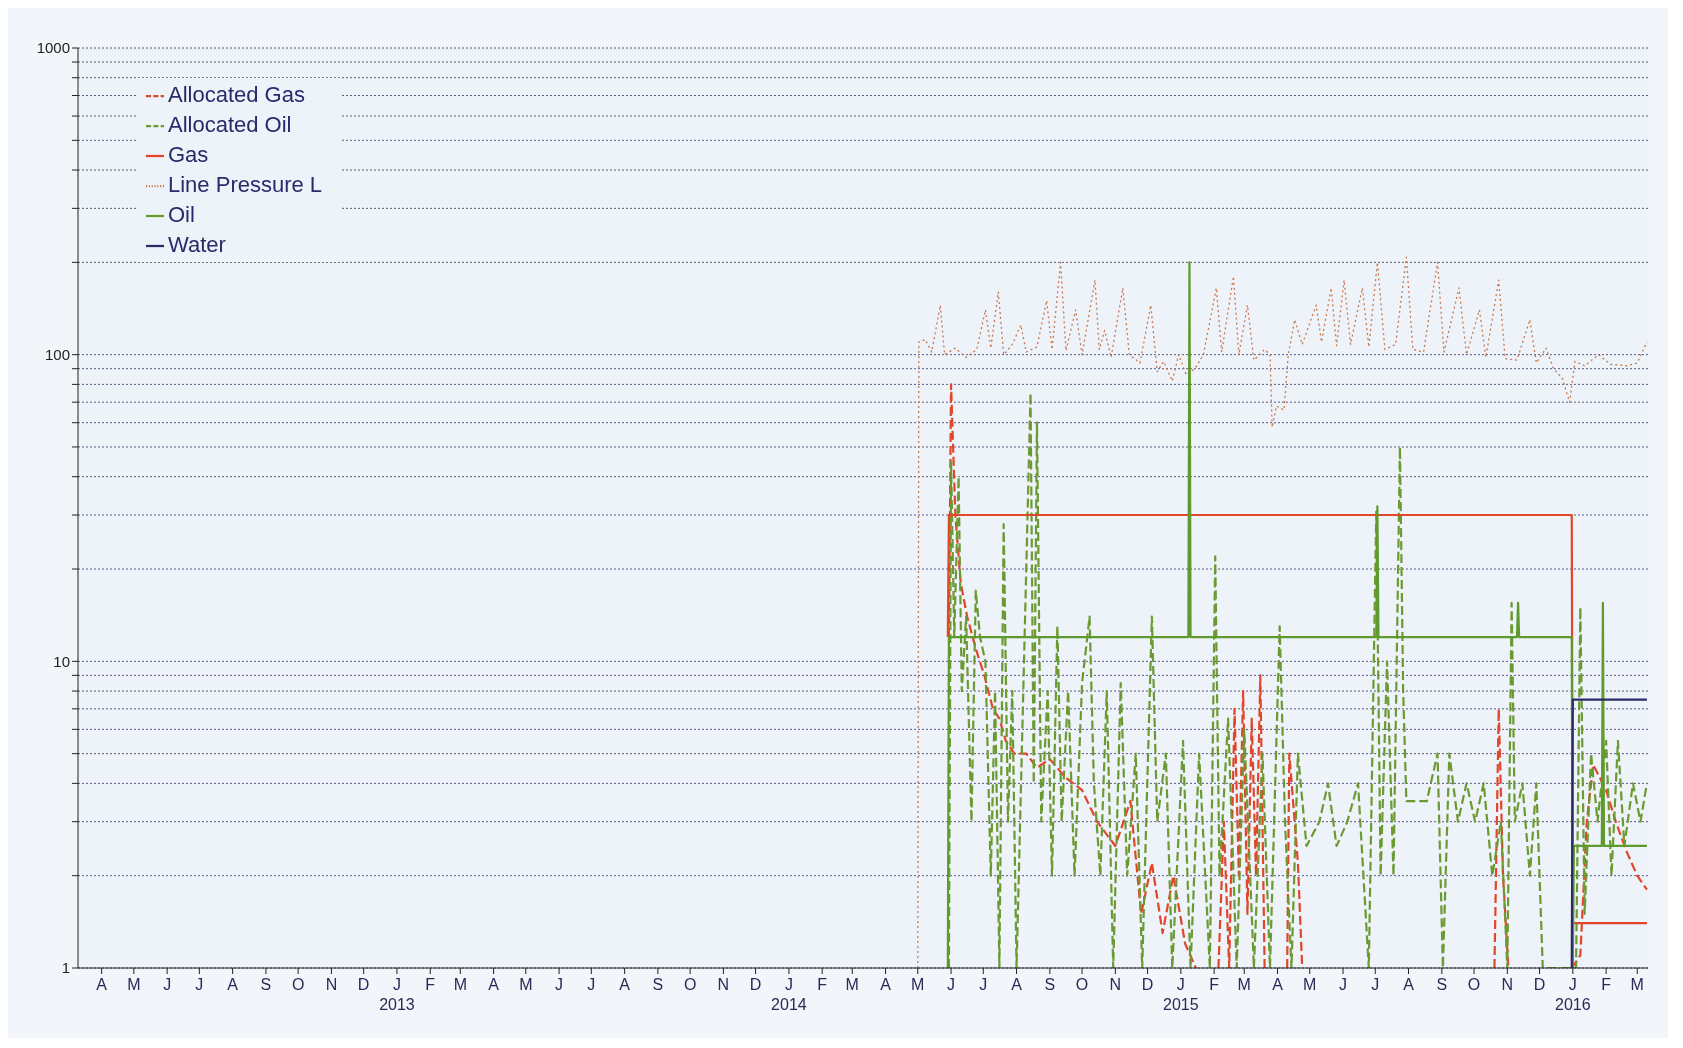 This screenshot has height=1048, width=1683. Describe the element at coordinates (1181, 994) in the screenshot. I see `x-tick-label: J 2015` at that location.